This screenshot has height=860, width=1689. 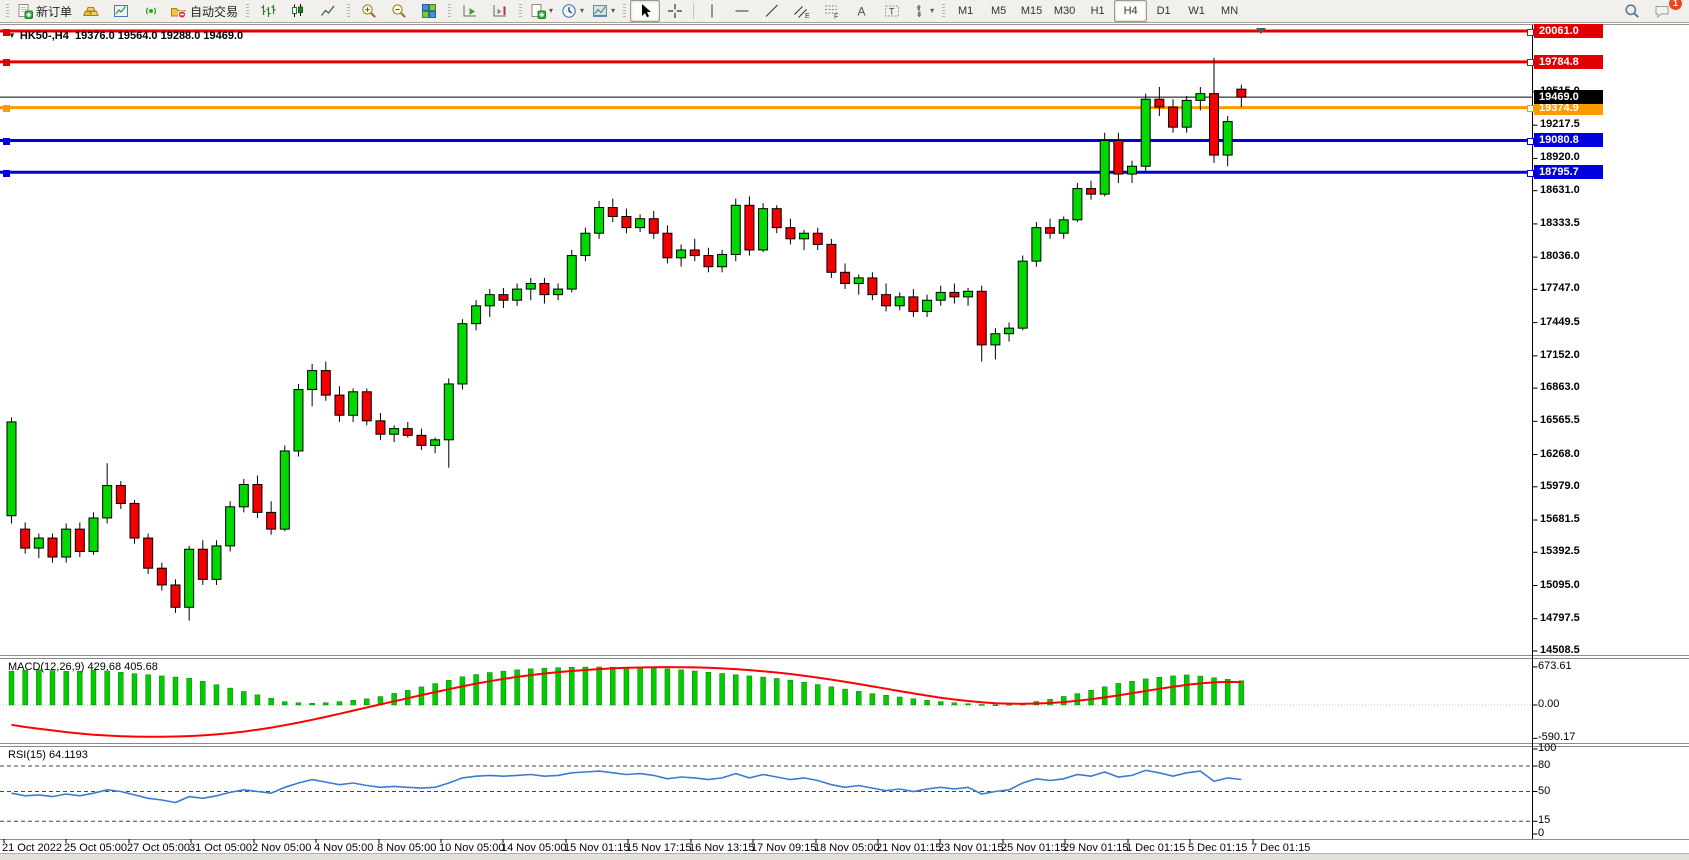 I want to click on fibonacci-tool-button: F, so click(x=832, y=11).